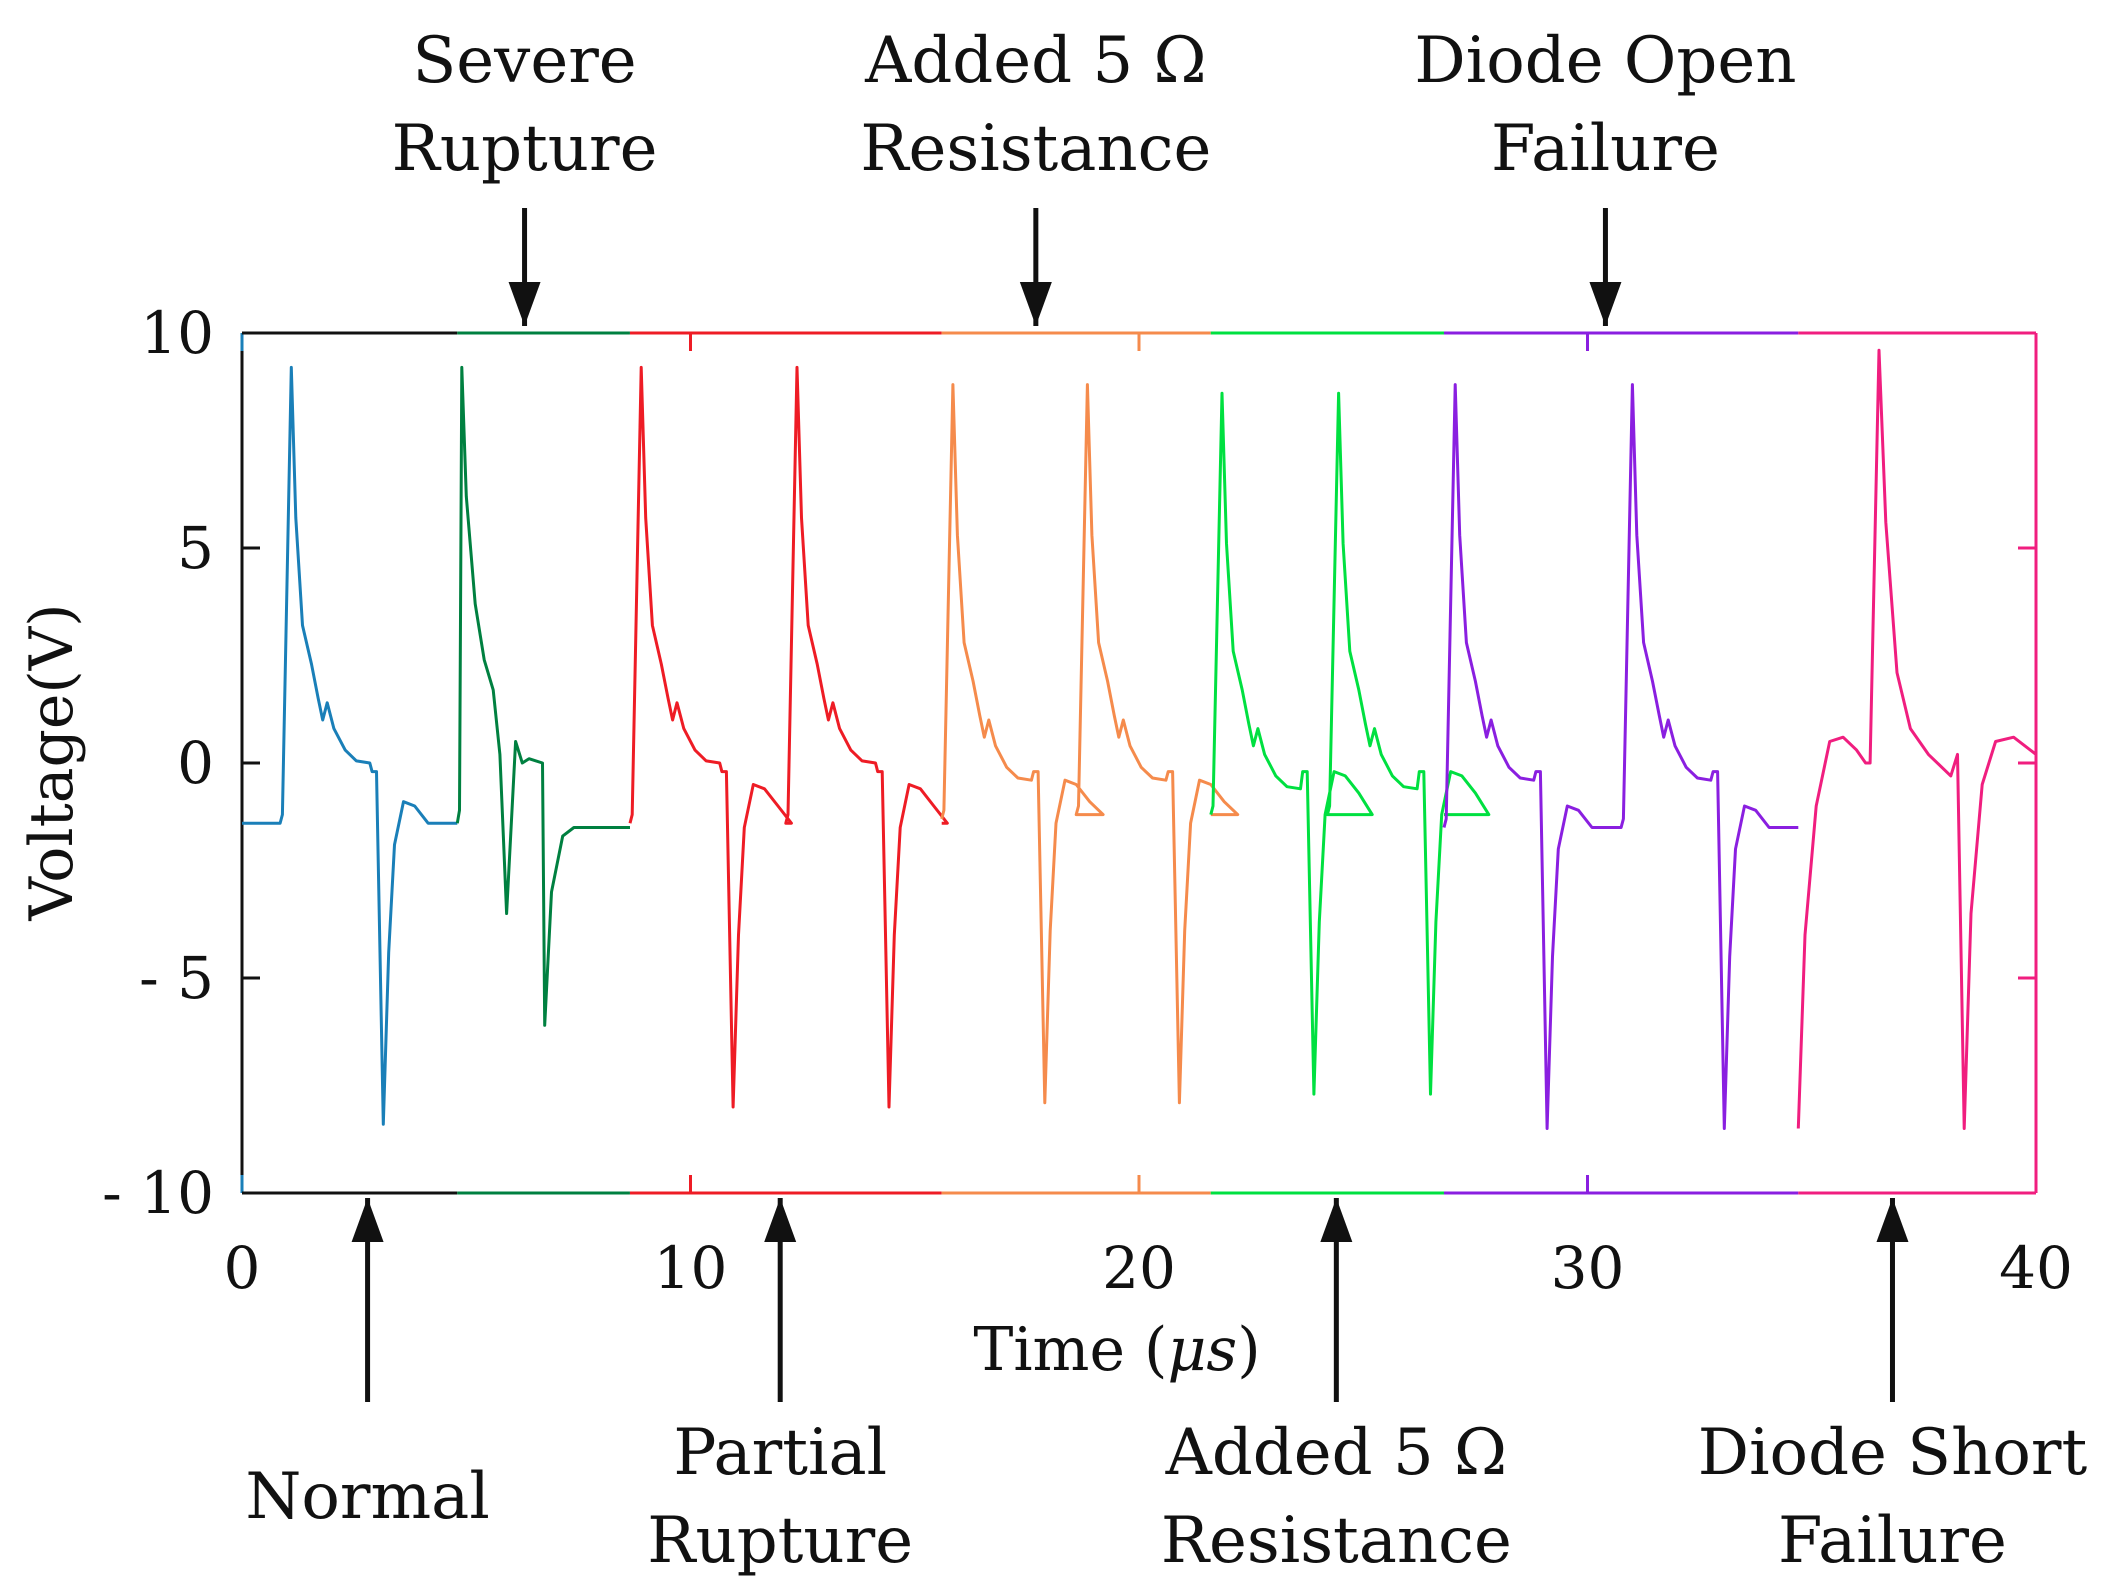 The height and width of the screenshot is (1595, 2114). What do you see at coordinates (525, 149) in the screenshot?
I see `annotation-top-1-line-2: Rupture` at bounding box center [525, 149].